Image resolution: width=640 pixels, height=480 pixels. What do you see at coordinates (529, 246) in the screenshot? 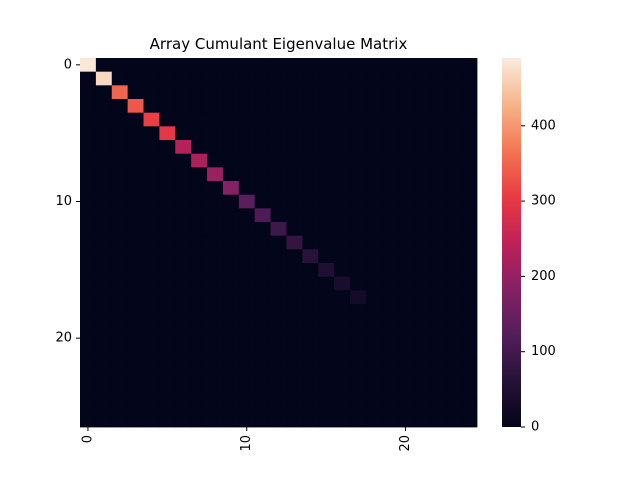
I see `colorbar: 0 100 200 300 400` at bounding box center [529, 246].